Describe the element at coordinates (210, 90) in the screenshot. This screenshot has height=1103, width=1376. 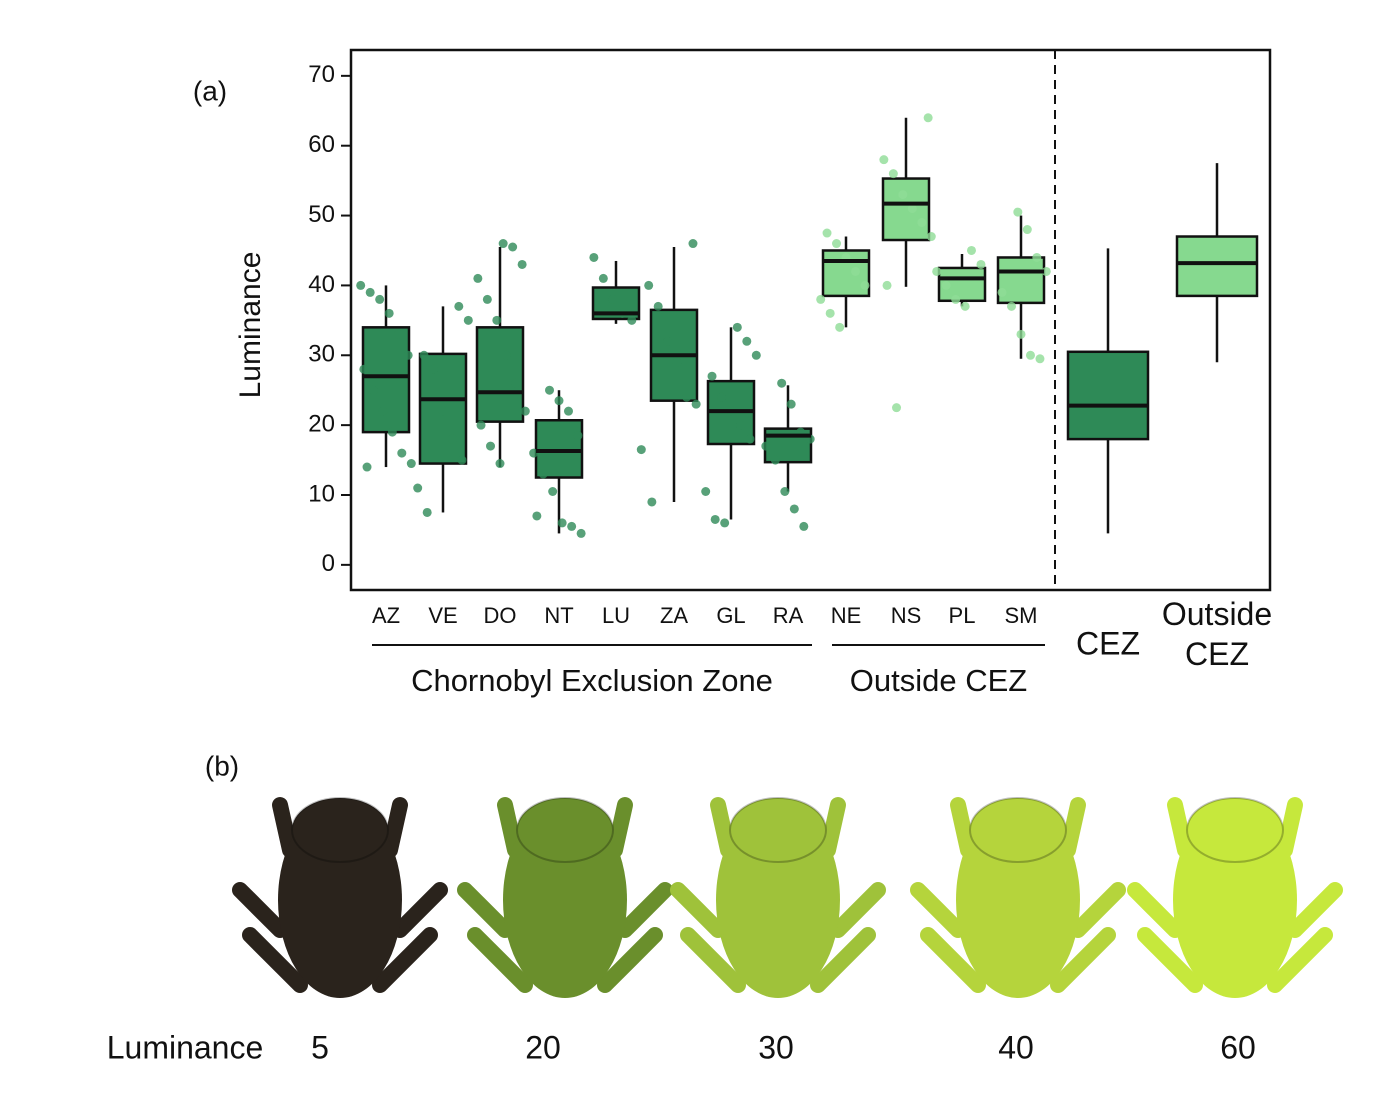
I see `panel-label: (a)` at that location.